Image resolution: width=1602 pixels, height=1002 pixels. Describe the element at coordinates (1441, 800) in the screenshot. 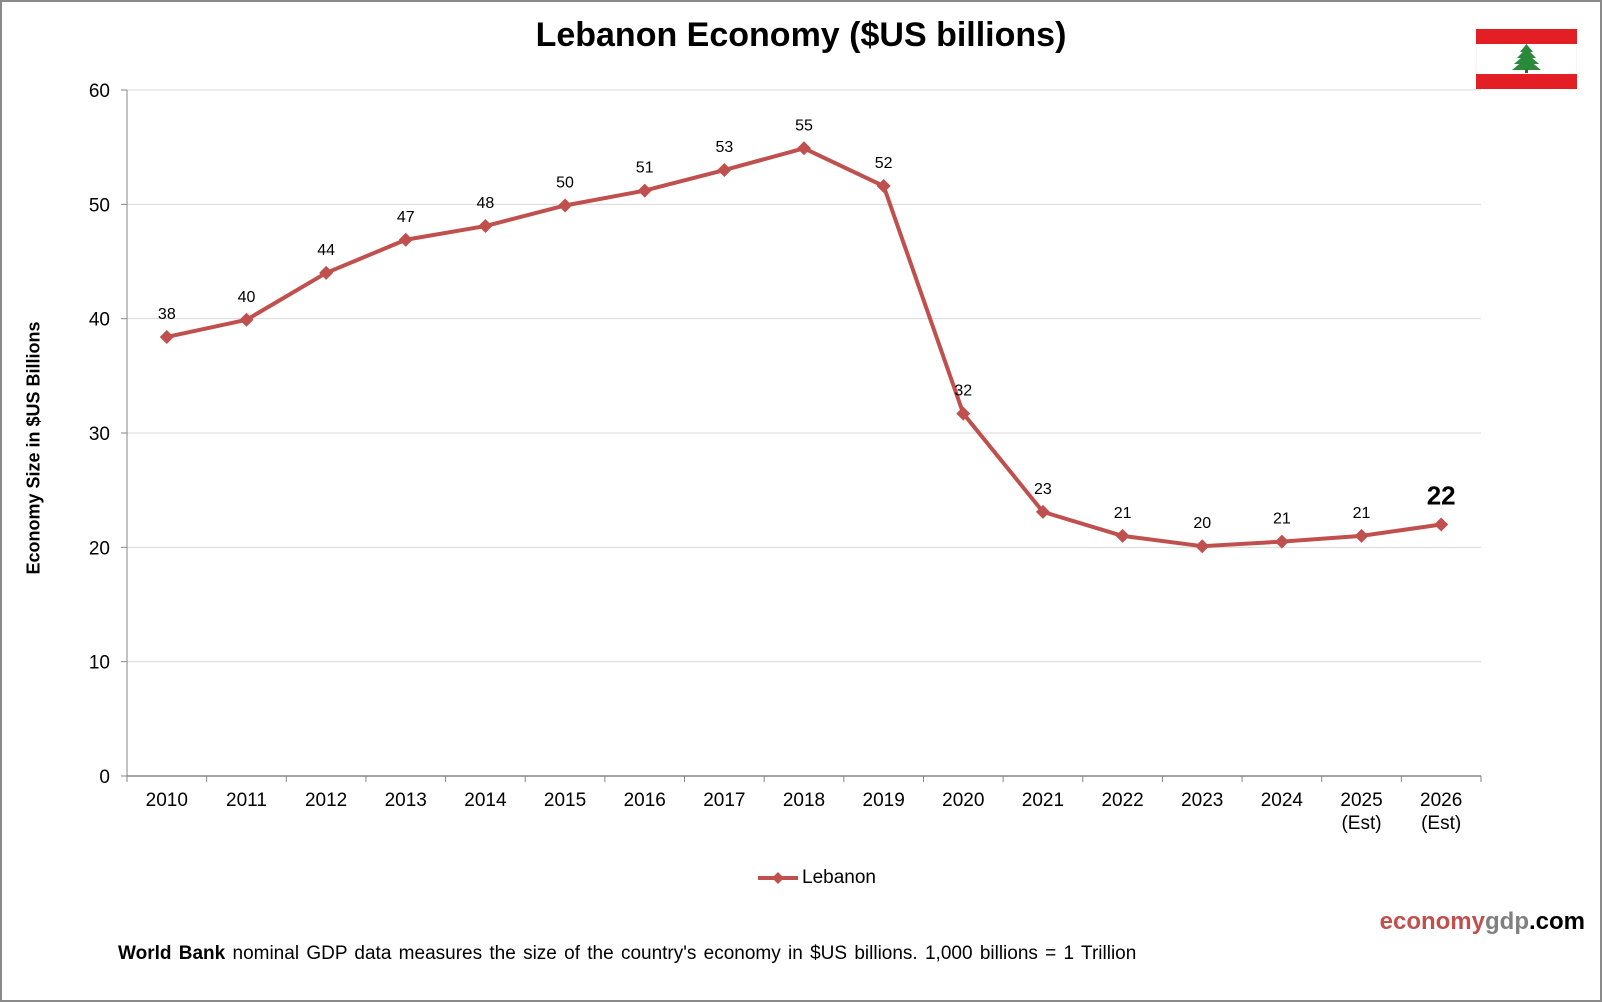

I see `x-tick-label: 2026` at that location.